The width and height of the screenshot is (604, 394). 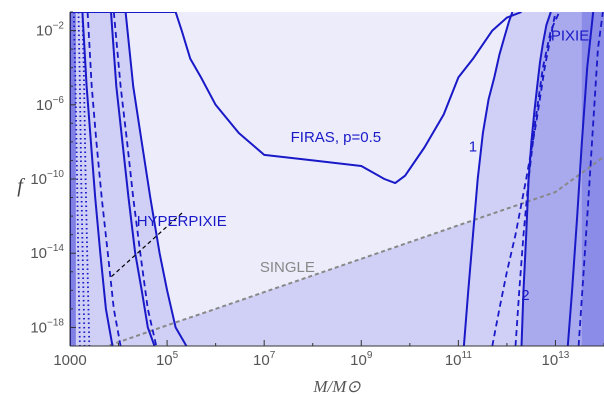 I want to click on x-tick-label: 1000, so click(x=69, y=360).